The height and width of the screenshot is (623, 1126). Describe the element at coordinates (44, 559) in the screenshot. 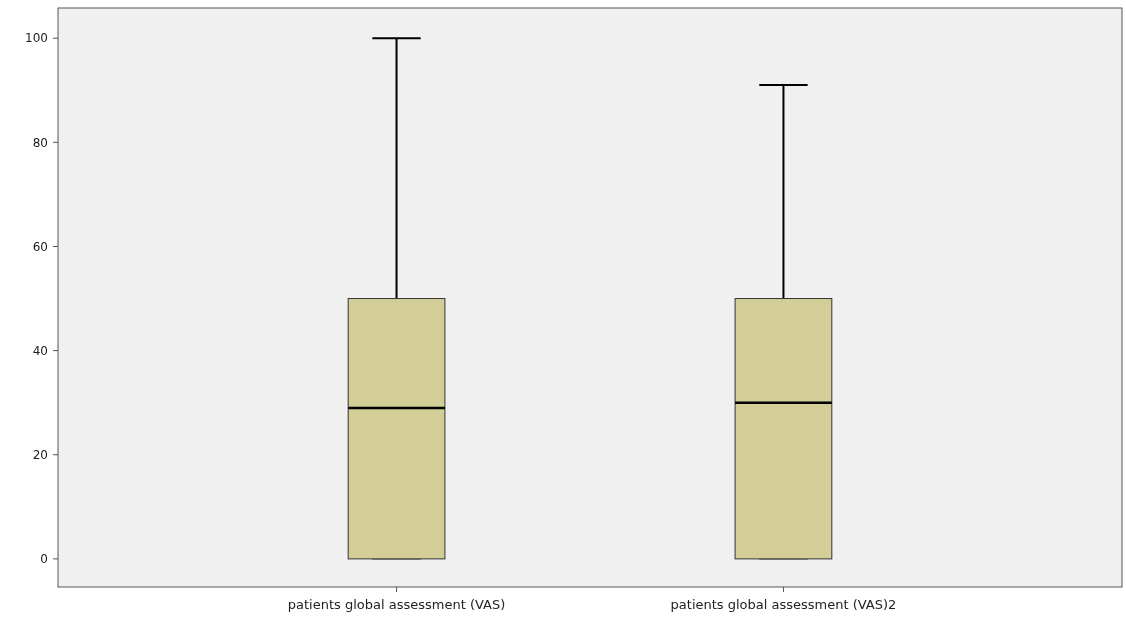

I see `y-tick-label: 0` at that location.